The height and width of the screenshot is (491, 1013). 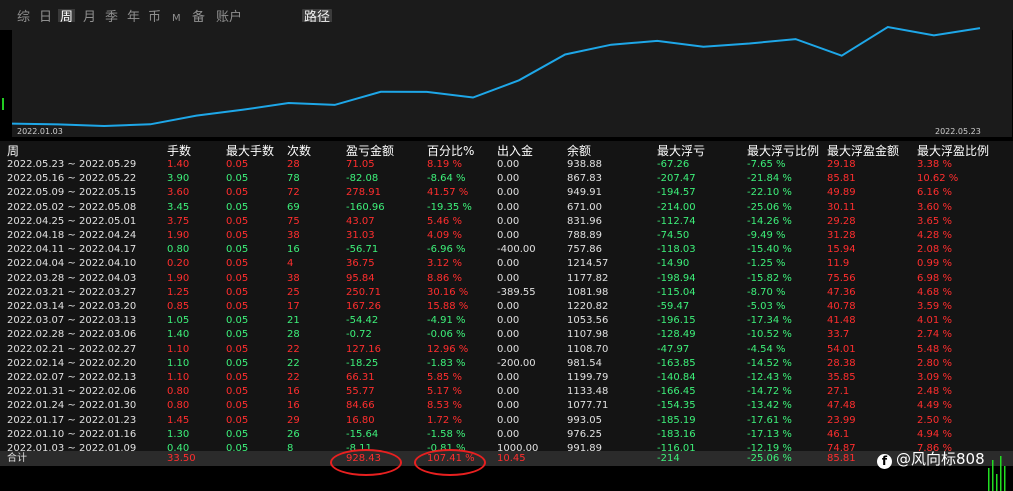 I want to click on table-cell: -10.52 %, so click(x=769, y=335).